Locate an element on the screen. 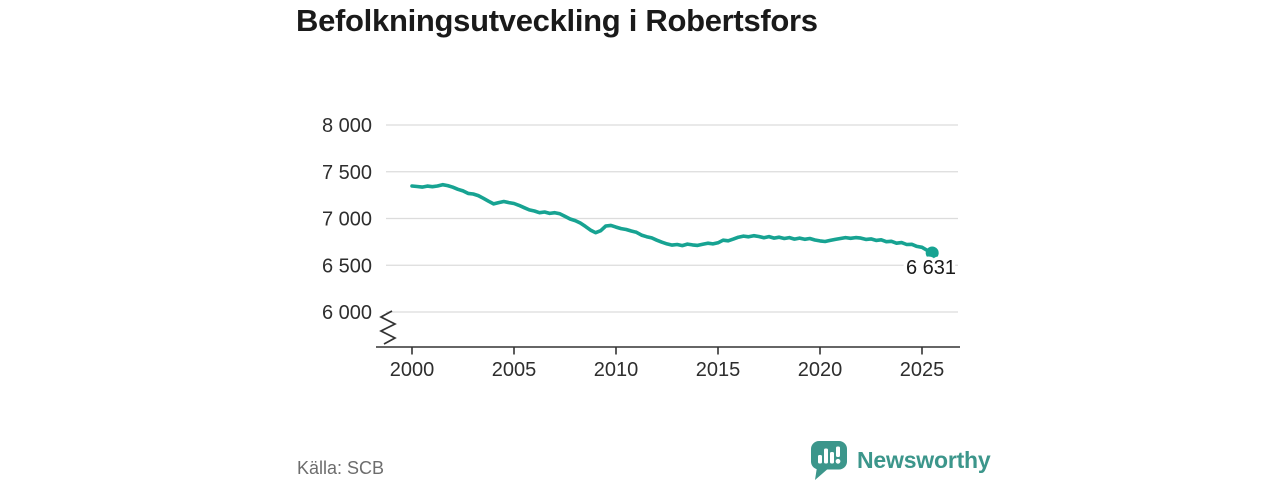 The width and height of the screenshot is (1280, 480). series-end-dot is located at coordinates (932, 253).